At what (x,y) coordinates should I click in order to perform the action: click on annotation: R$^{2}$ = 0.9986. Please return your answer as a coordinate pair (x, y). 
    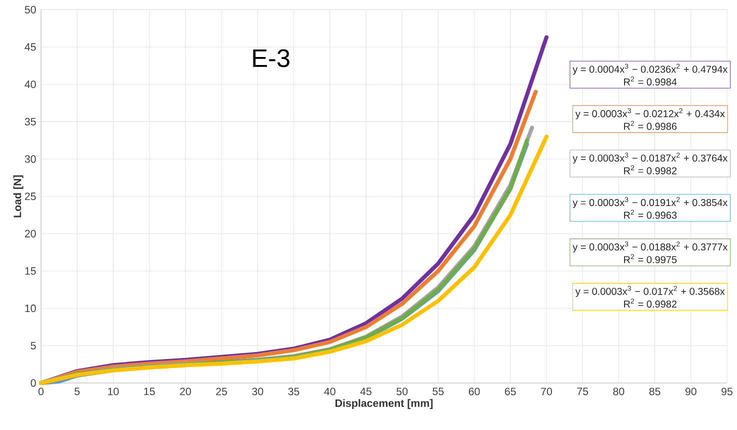
    Looking at the image, I should click on (650, 125).